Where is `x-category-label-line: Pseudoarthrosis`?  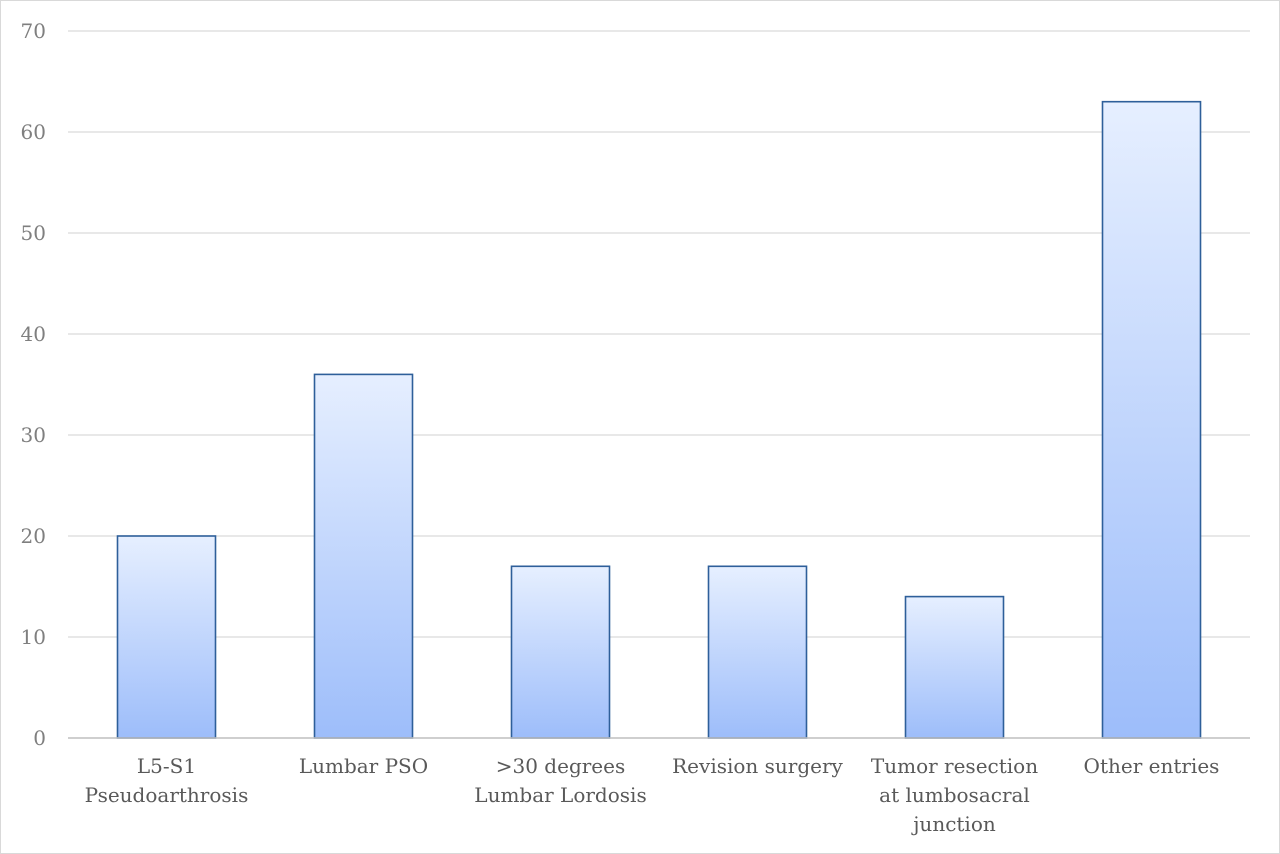 x-category-label-line: Pseudoarthrosis is located at coordinates (167, 795).